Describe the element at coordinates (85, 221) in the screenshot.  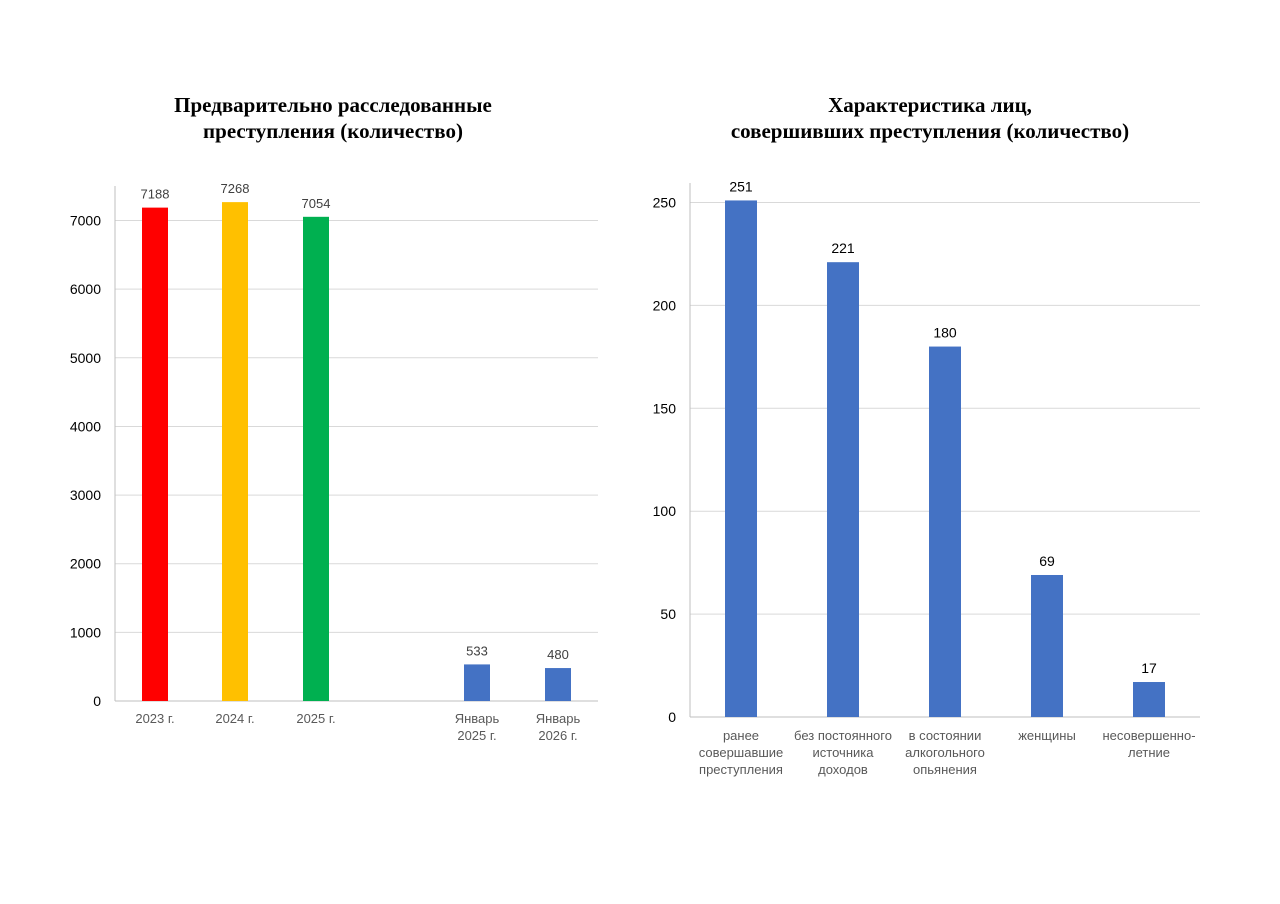
I see `y-tick-label: 7000` at that location.